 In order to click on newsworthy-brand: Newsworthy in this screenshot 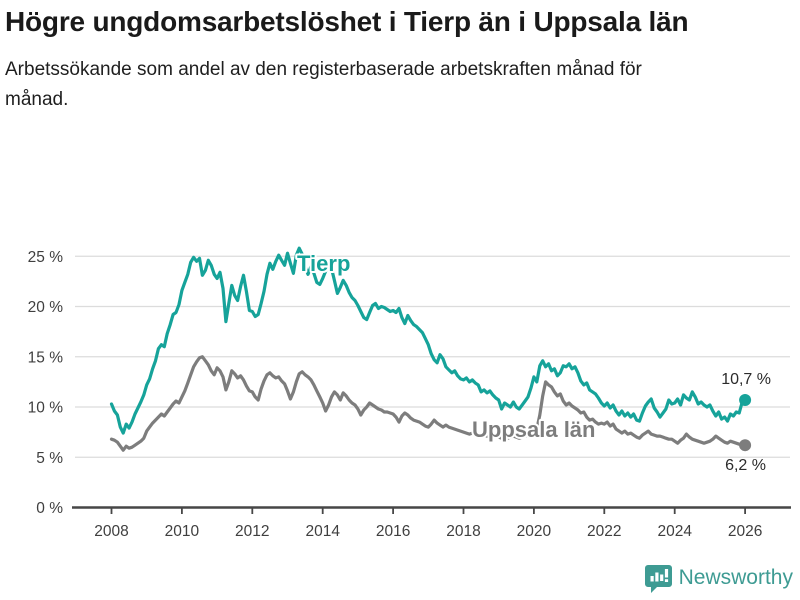, I will do `click(718, 578)`.